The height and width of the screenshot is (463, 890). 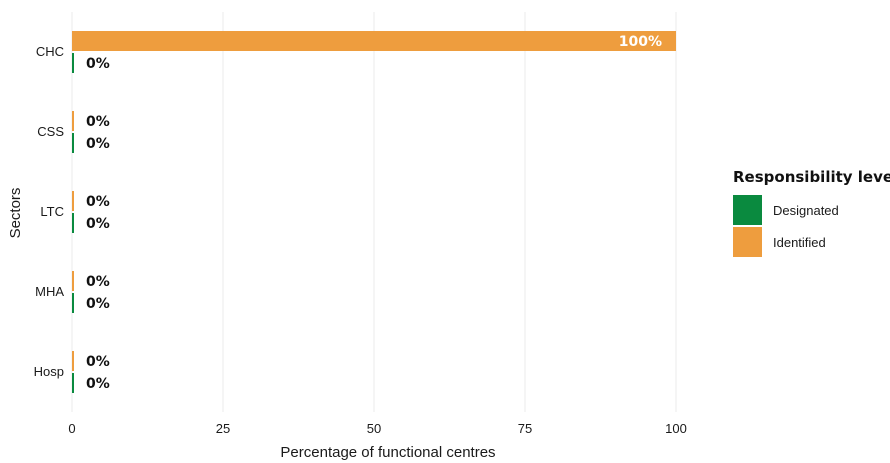 I want to click on x-tick-label: 100, so click(x=676, y=428).